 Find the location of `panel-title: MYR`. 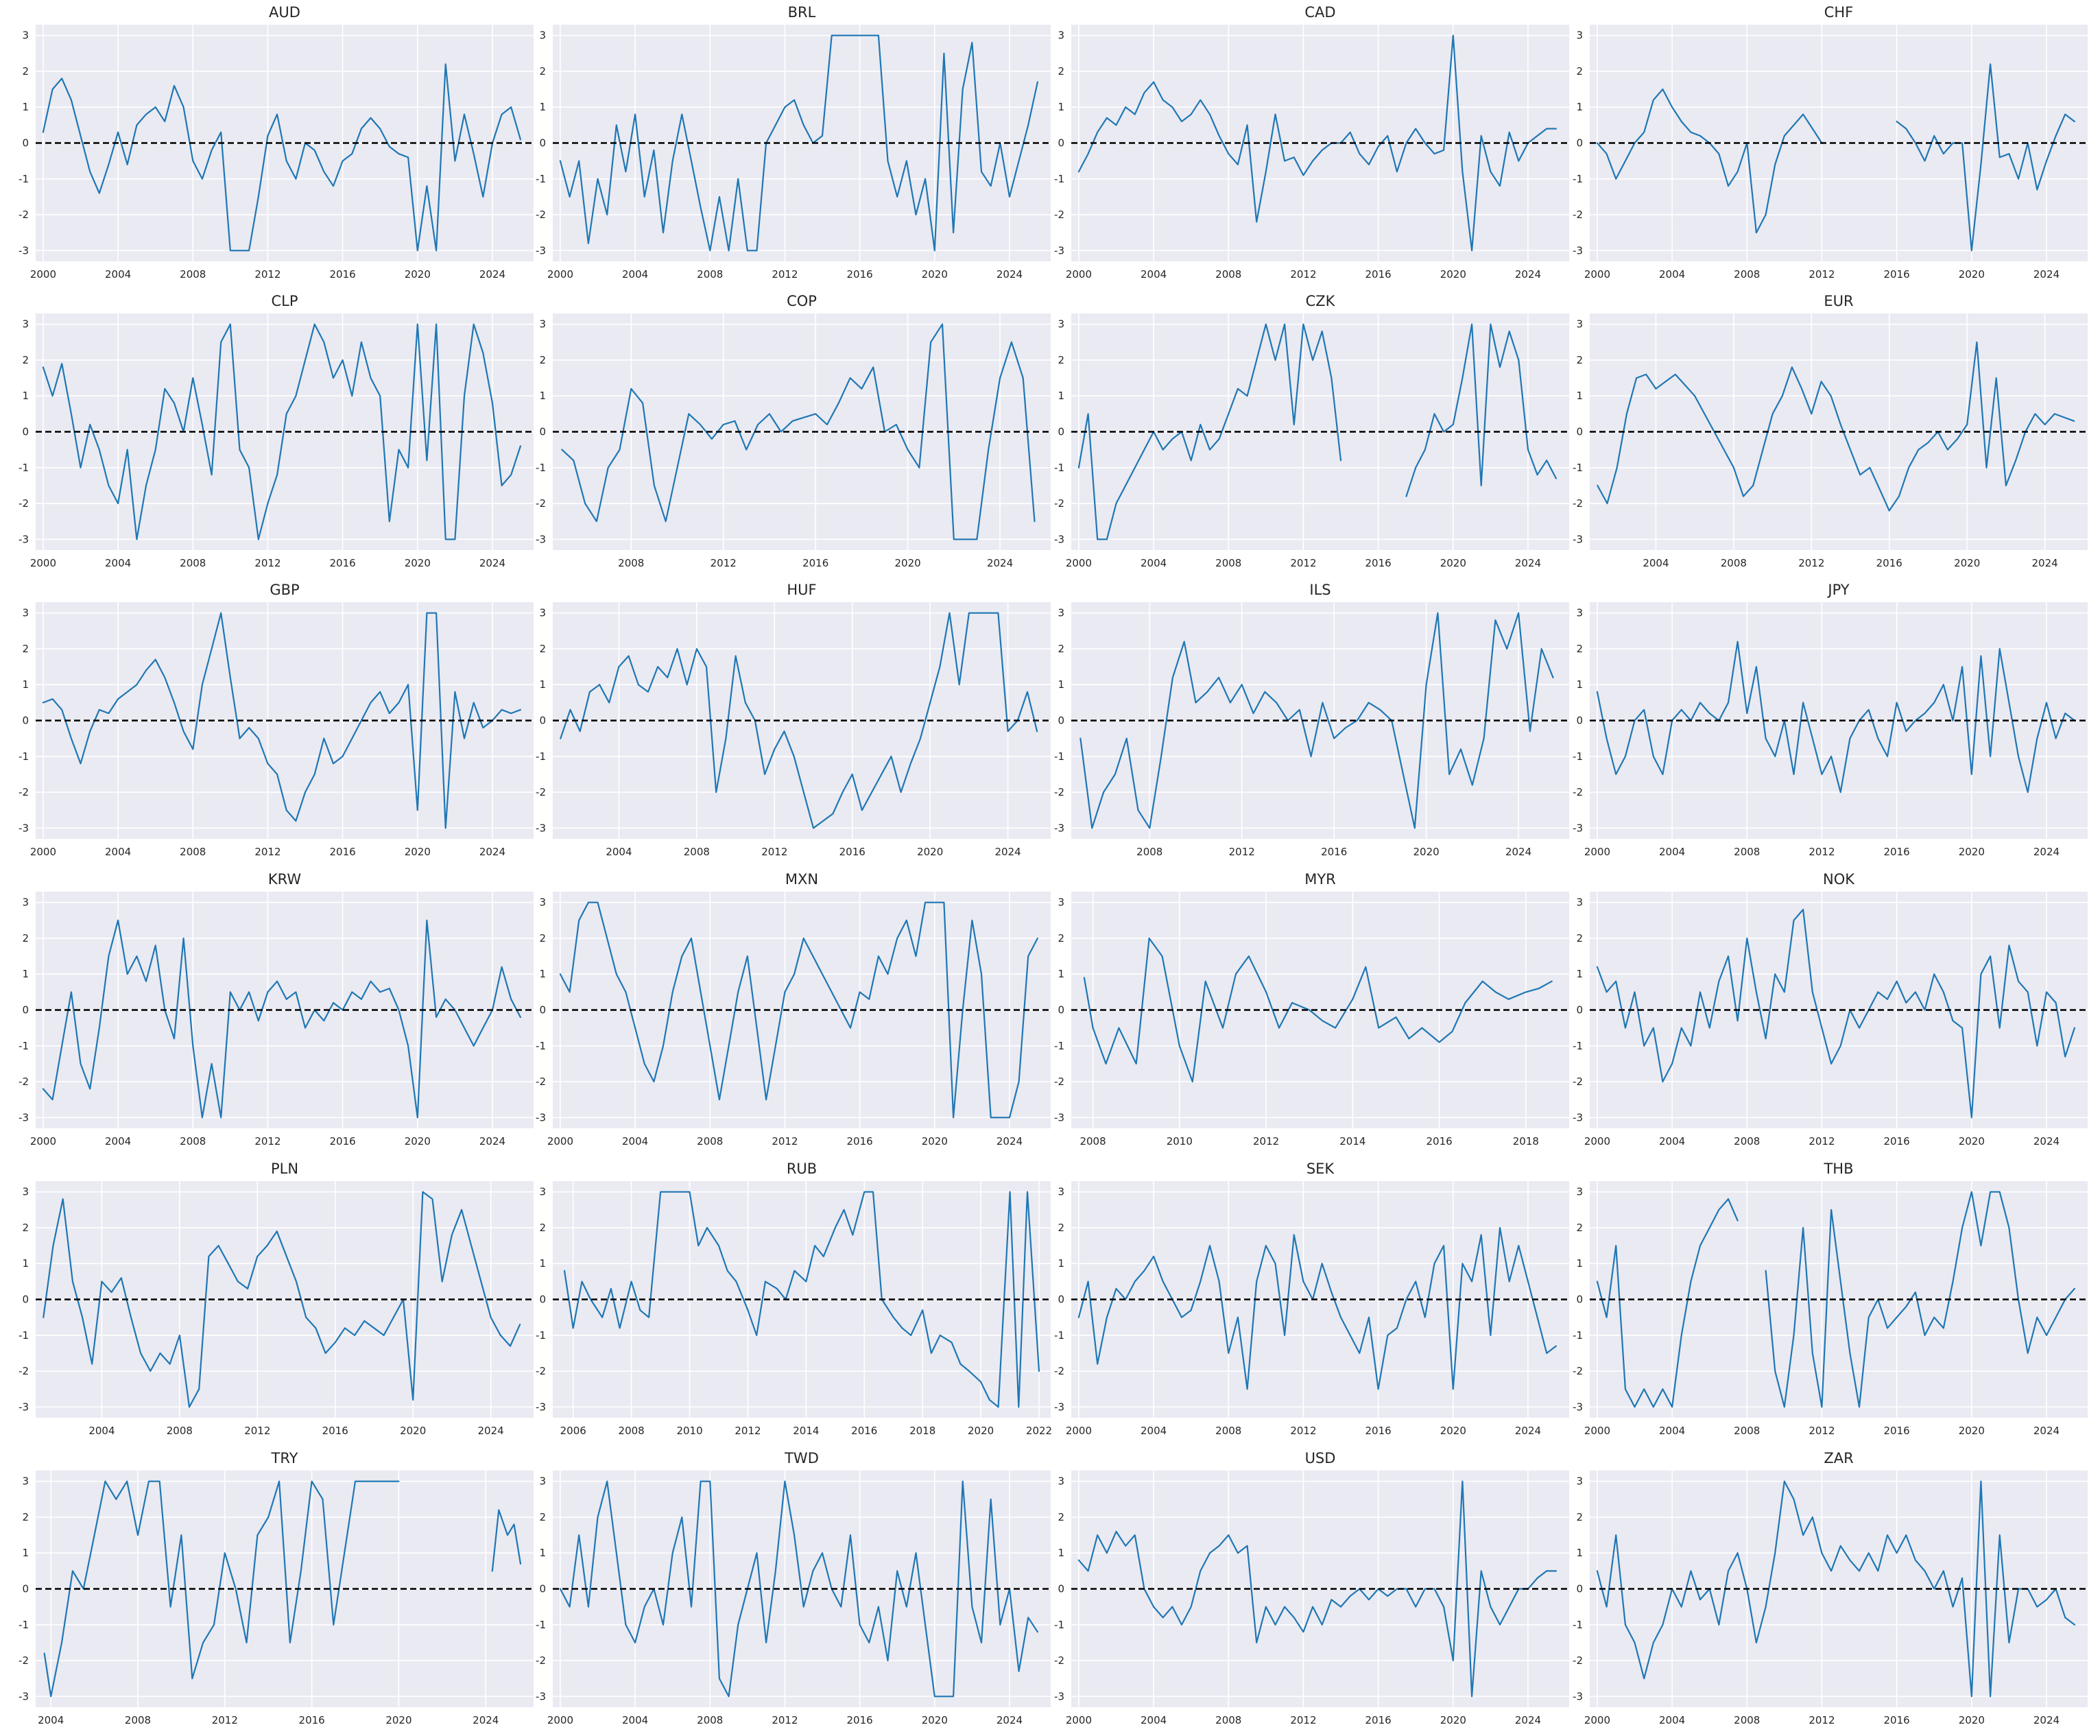

panel-title: MYR is located at coordinates (1320, 880).